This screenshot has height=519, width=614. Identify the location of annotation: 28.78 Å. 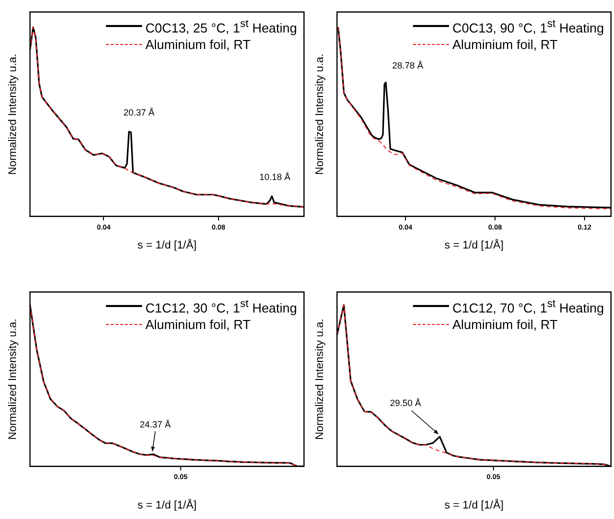
(408, 65).